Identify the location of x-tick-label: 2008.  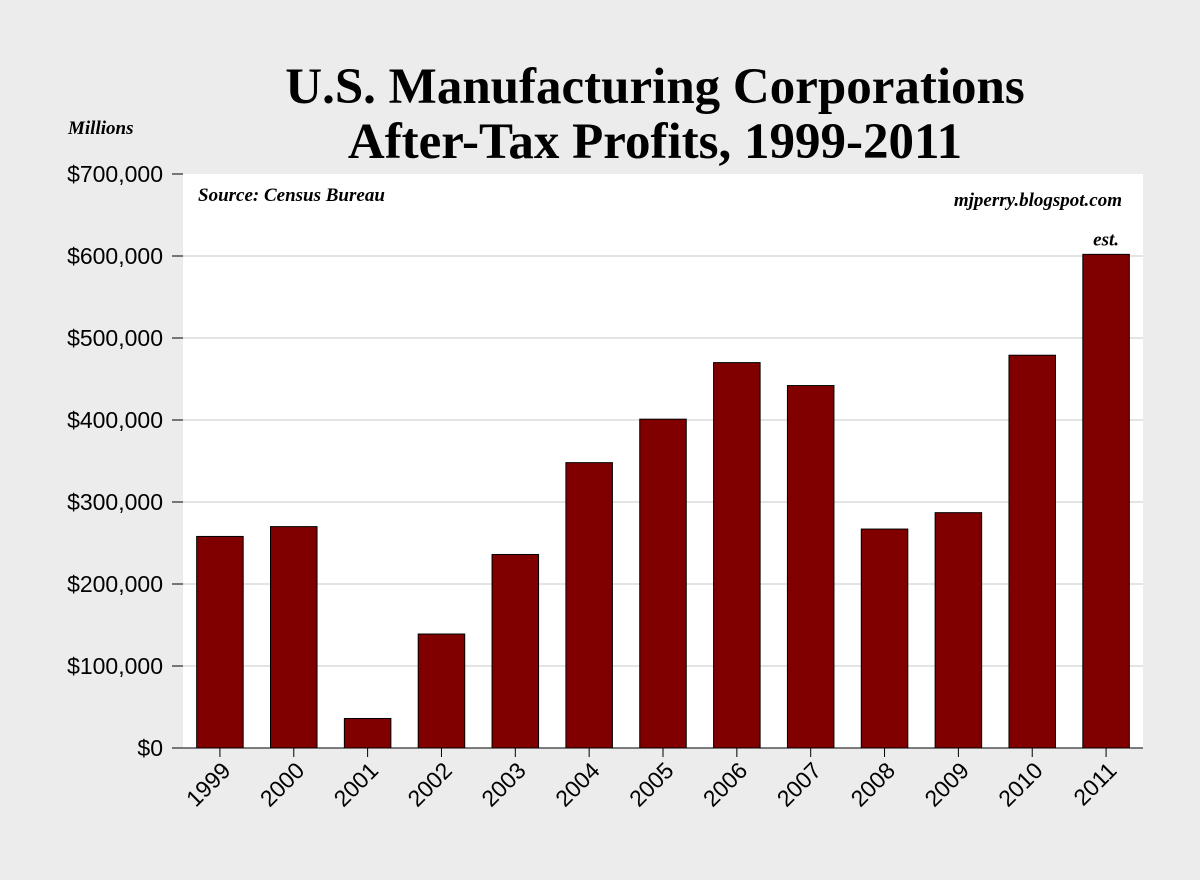
(873, 784).